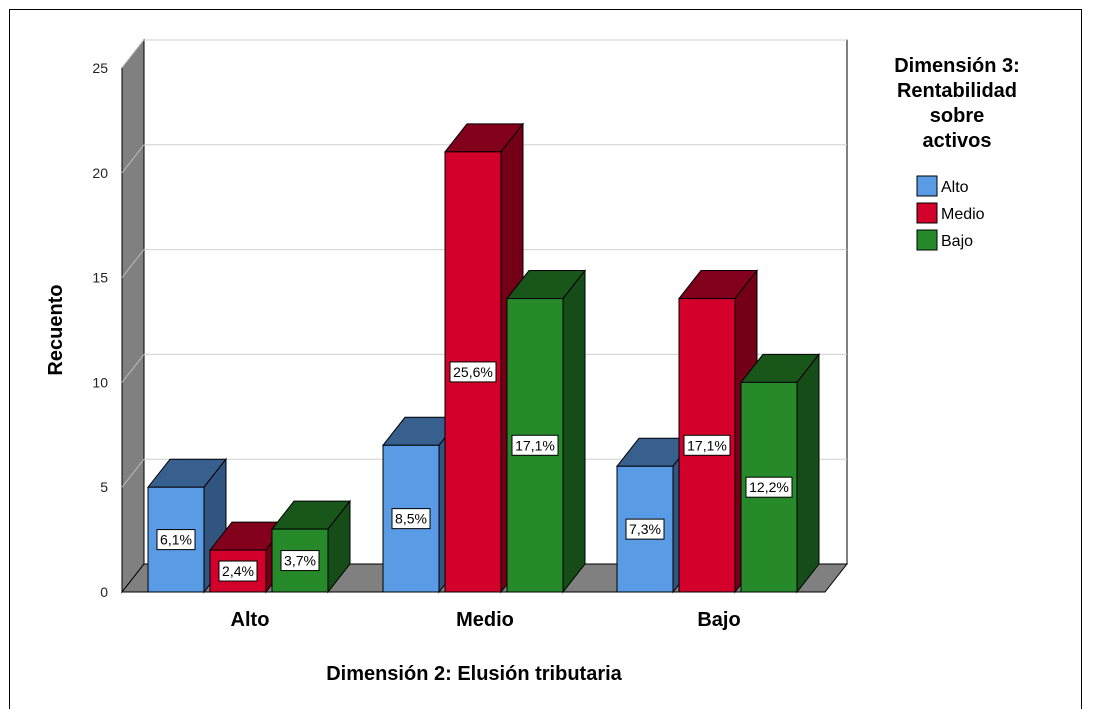 This screenshot has width=1093, height=709. What do you see at coordinates (100, 68) in the screenshot?
I see `y-tick-label: 25` at bounding box center [100, 68].